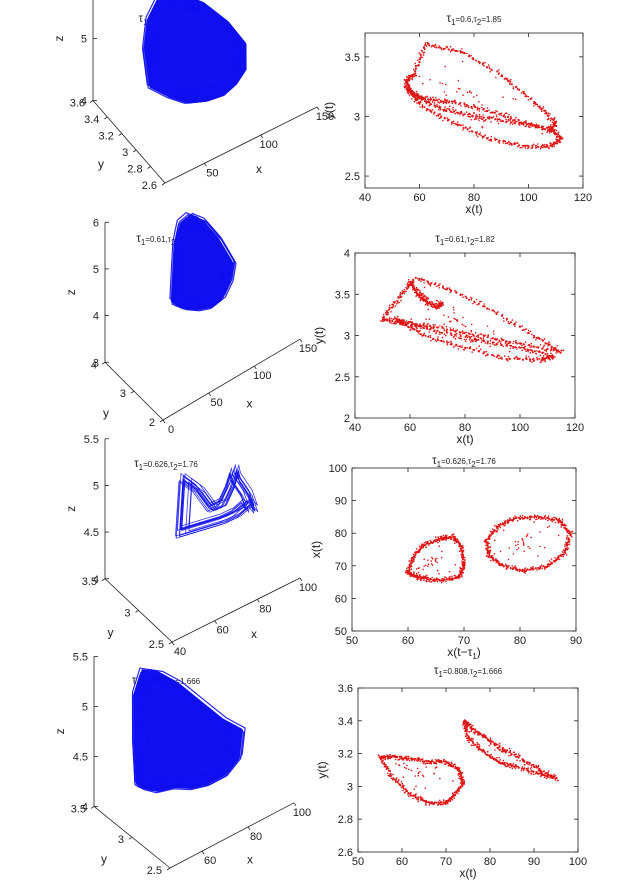 This screenshot has width=617, height=887. Describe the element at coordinates (84, 102) in the screenshot. I see `z-tick-label: 4` at that location.